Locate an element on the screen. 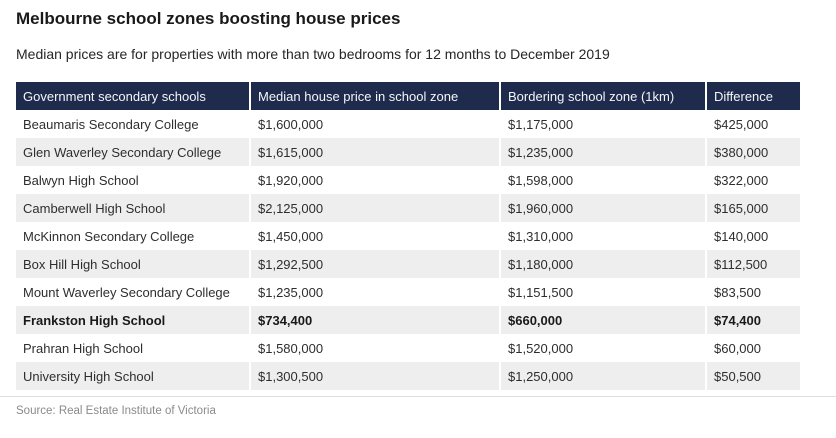 Image resolution: width=836 pixels, height=438 pixels. column-header-difference: Difference is located at coordinates (752, 96).